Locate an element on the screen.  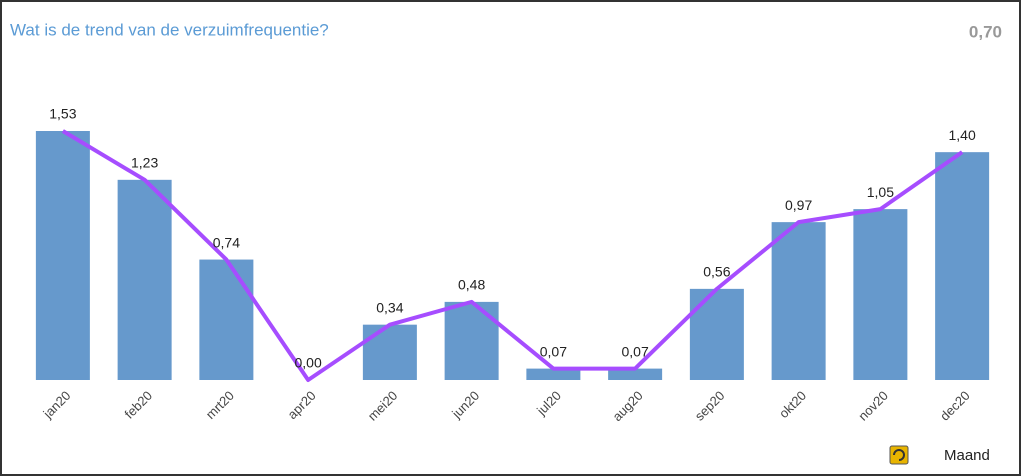
button-label: Maand is located at coordinates (967, 455).